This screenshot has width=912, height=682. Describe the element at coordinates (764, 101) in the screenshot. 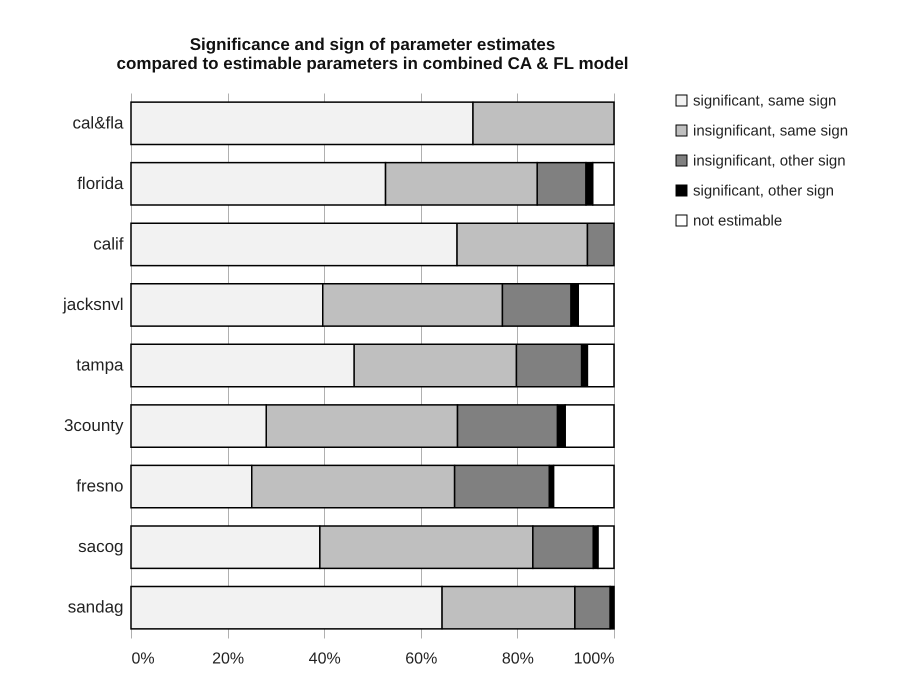

I see `legend-label: significant, same sign` at that location.